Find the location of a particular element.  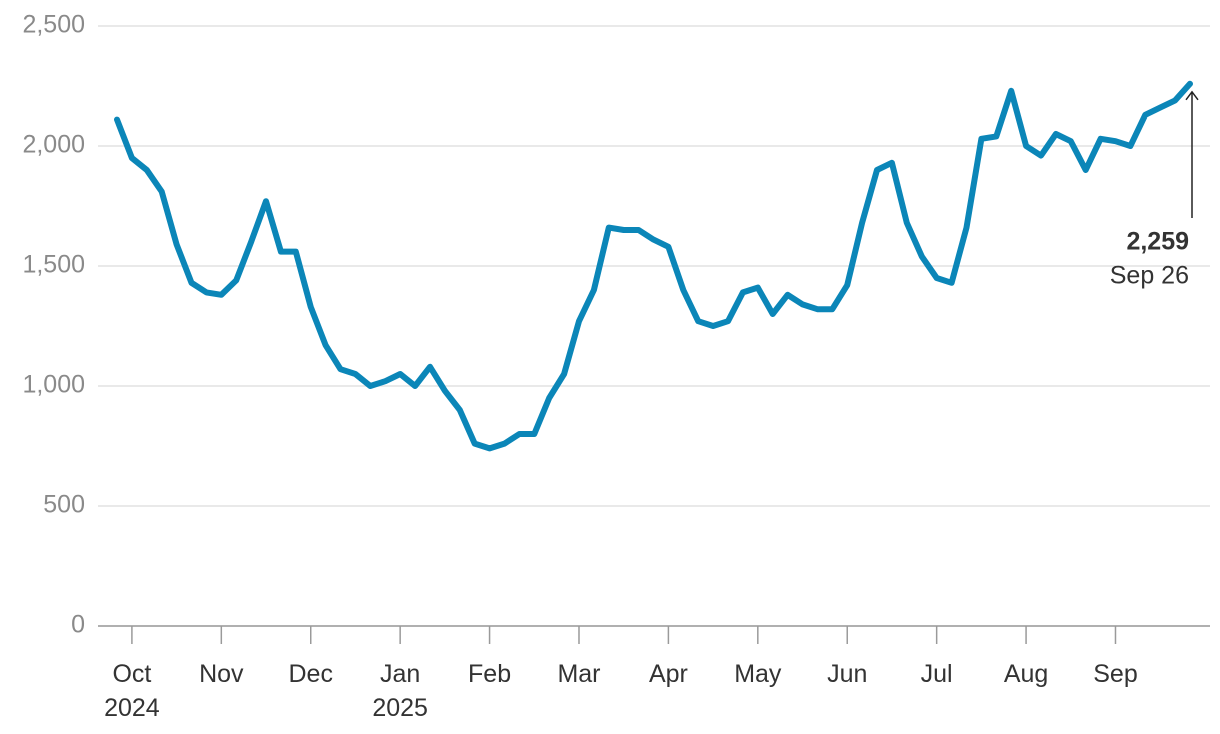

x-tick-label: Nov is located at coordinates (221, 674).